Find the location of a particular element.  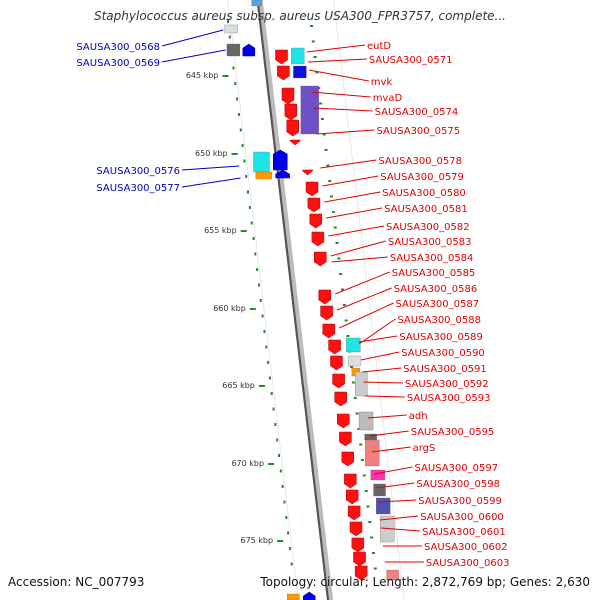

scale-label: 665 kbp is located at coordinates (238, 385).